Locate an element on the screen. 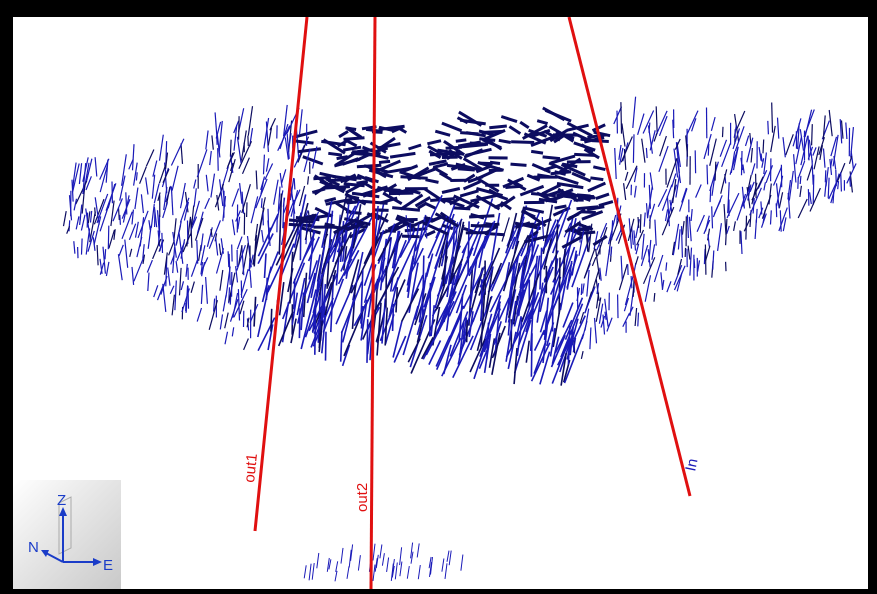 The height and width of the screenshot is (594, 877). well-out1: out1 is located at coordinates (275, 274).